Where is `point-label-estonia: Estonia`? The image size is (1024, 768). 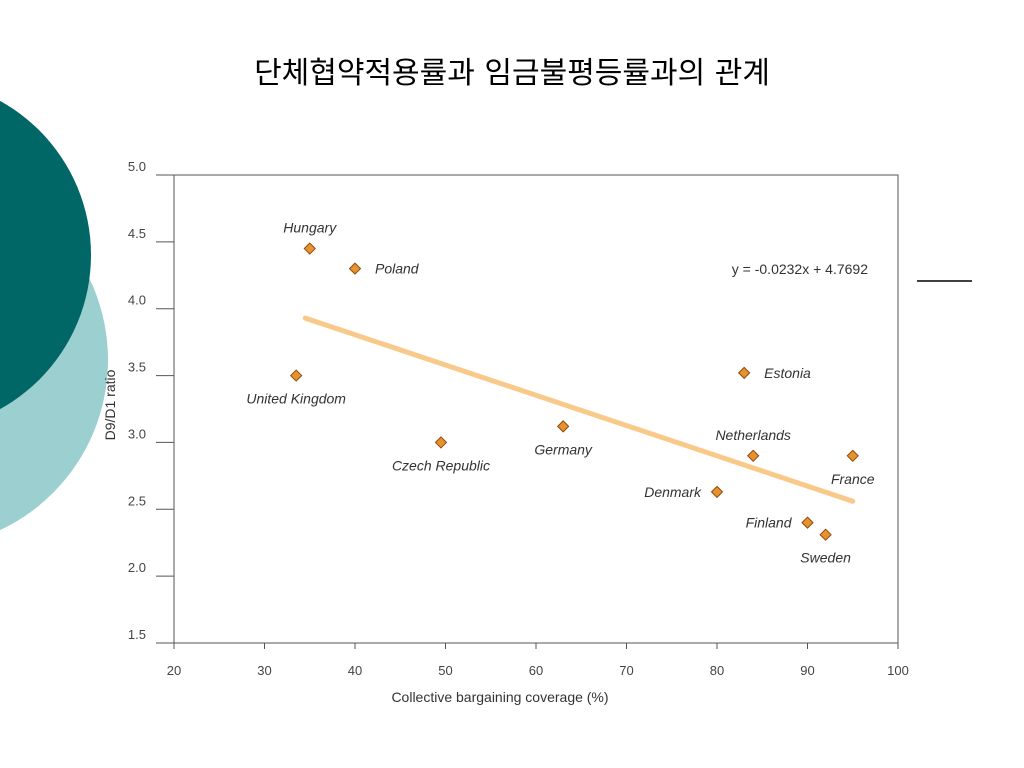
point-label-estonia: Estonia is located at coordinates (787, 373).